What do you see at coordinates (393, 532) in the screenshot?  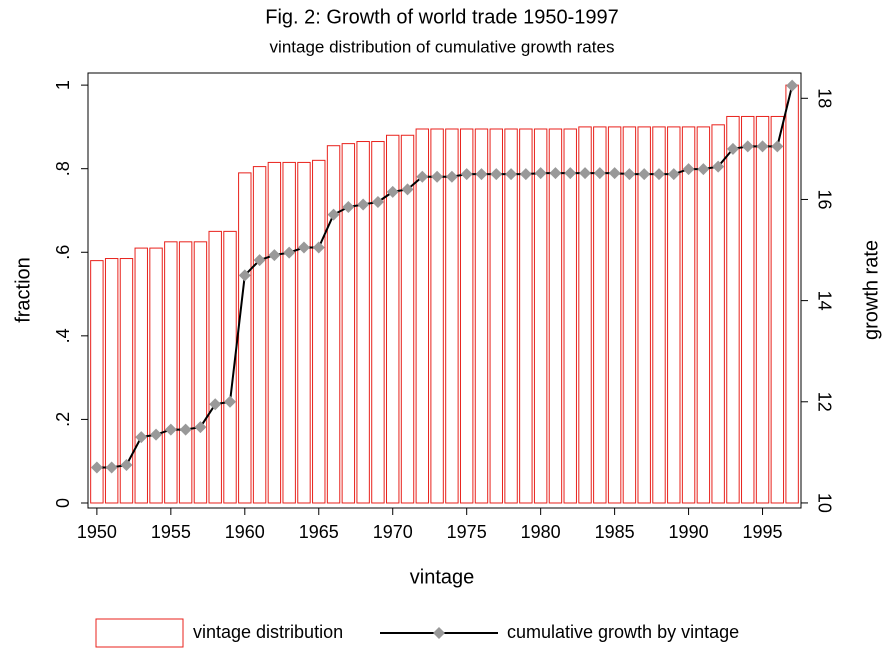 I see `x-tick-label: 1970` at bounding box center [393, 532].